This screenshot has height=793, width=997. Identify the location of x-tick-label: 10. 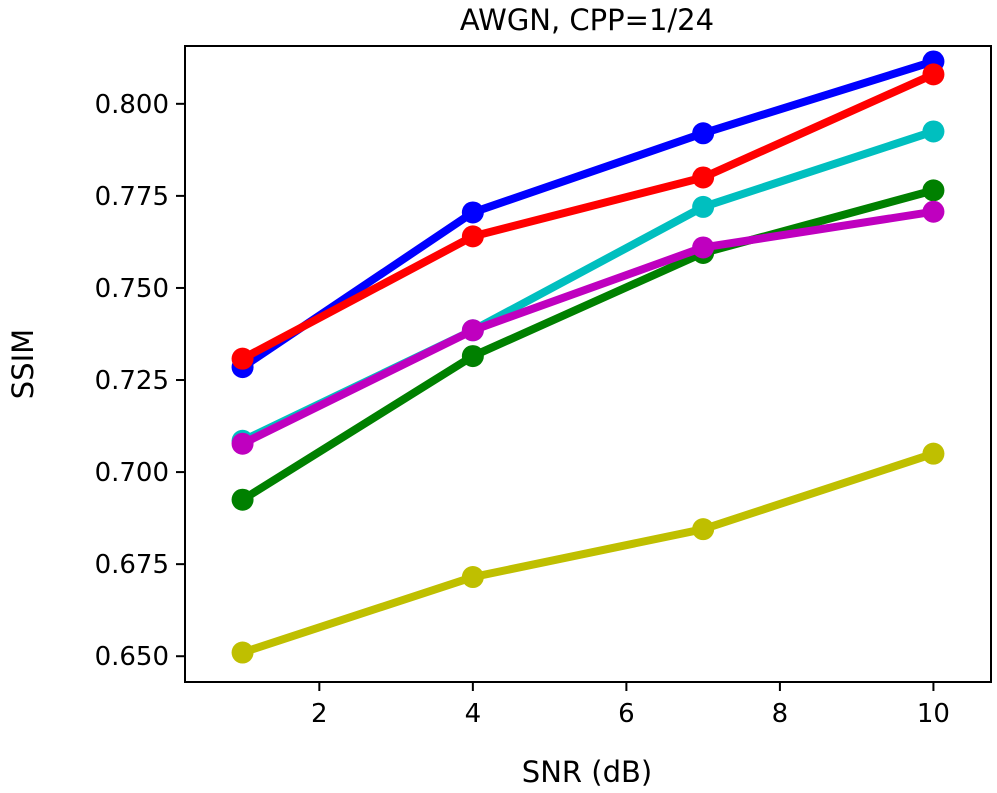
(933, 714).